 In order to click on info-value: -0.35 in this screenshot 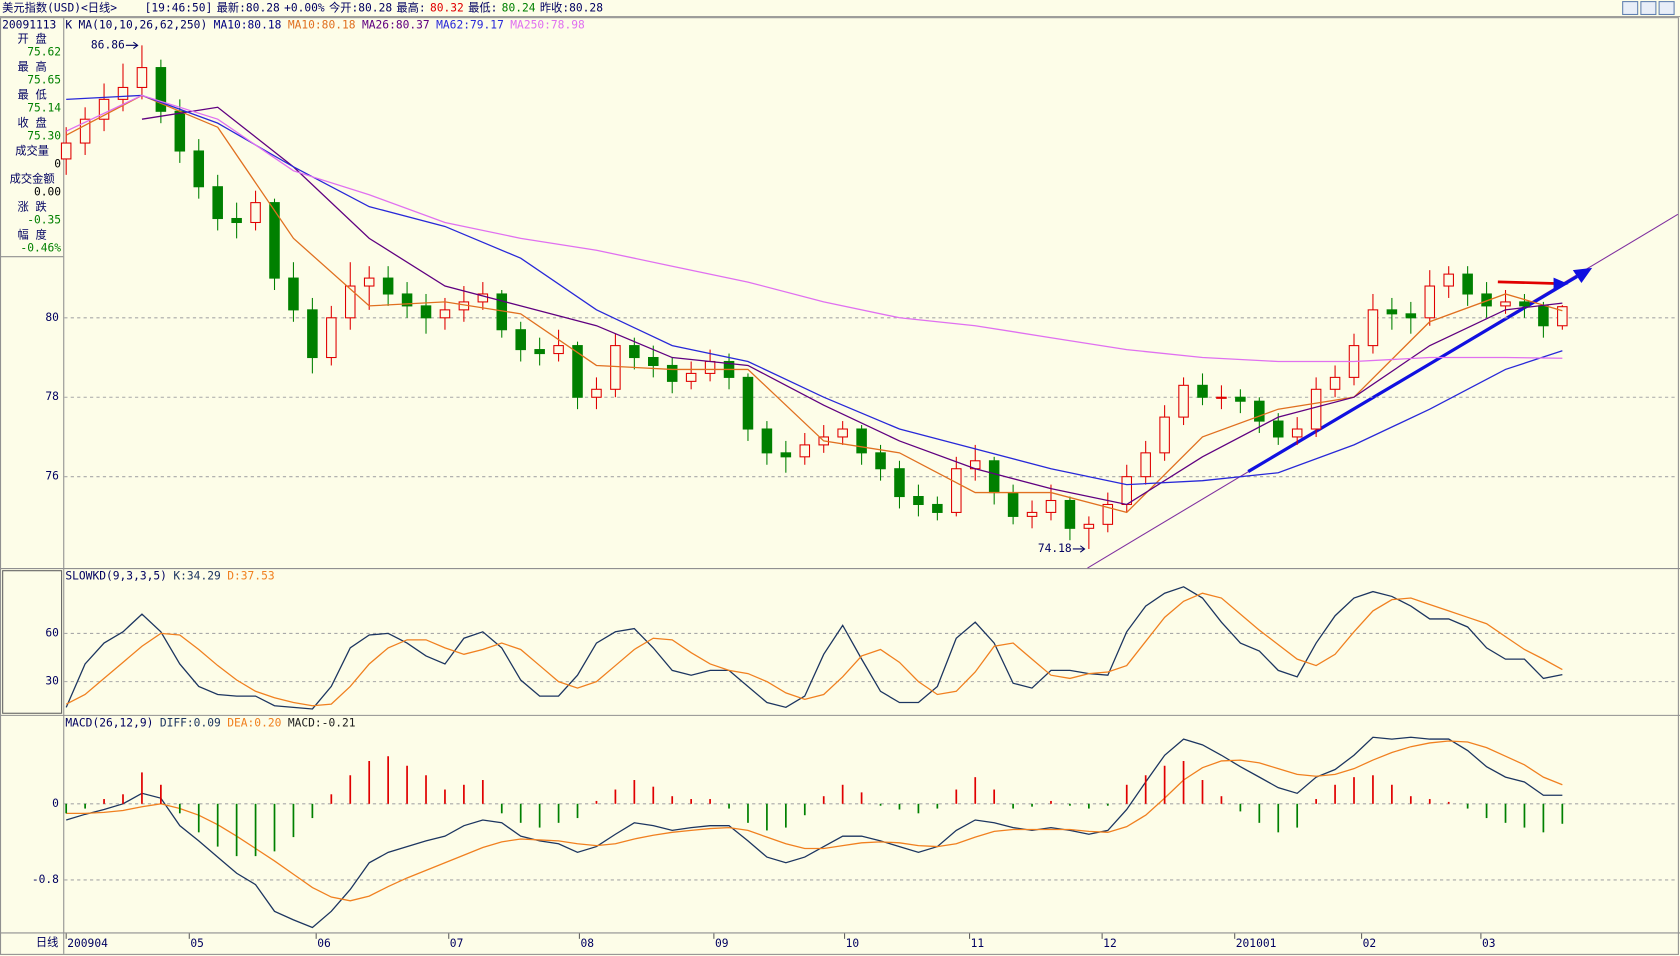, I will do `click(44, 219)`.